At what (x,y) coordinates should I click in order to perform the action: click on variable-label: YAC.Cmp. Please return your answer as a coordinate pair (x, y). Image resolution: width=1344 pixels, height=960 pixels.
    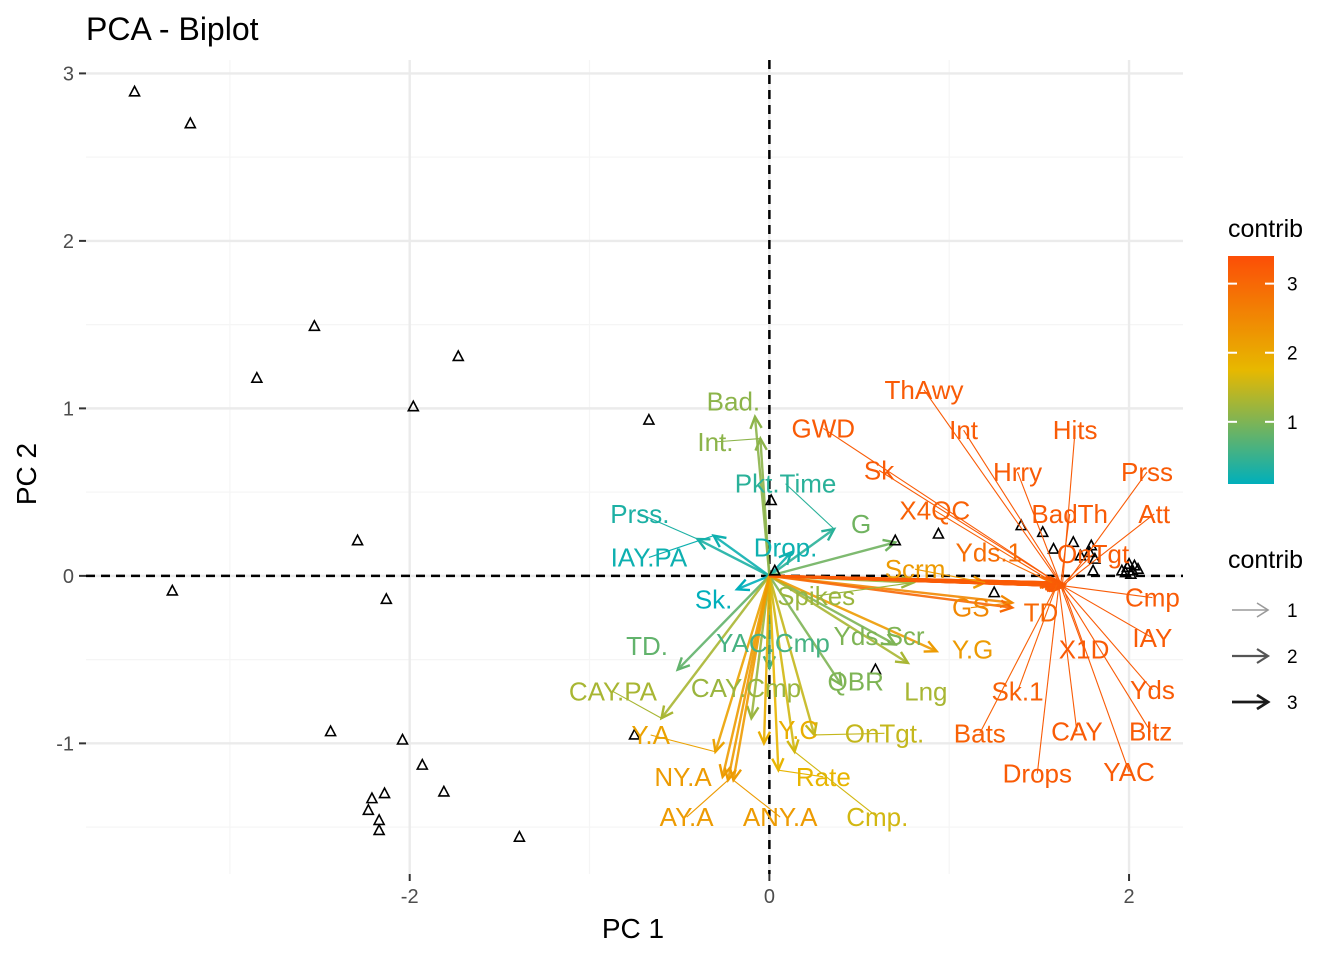
    Looking at the image, I should click on (773, 643).